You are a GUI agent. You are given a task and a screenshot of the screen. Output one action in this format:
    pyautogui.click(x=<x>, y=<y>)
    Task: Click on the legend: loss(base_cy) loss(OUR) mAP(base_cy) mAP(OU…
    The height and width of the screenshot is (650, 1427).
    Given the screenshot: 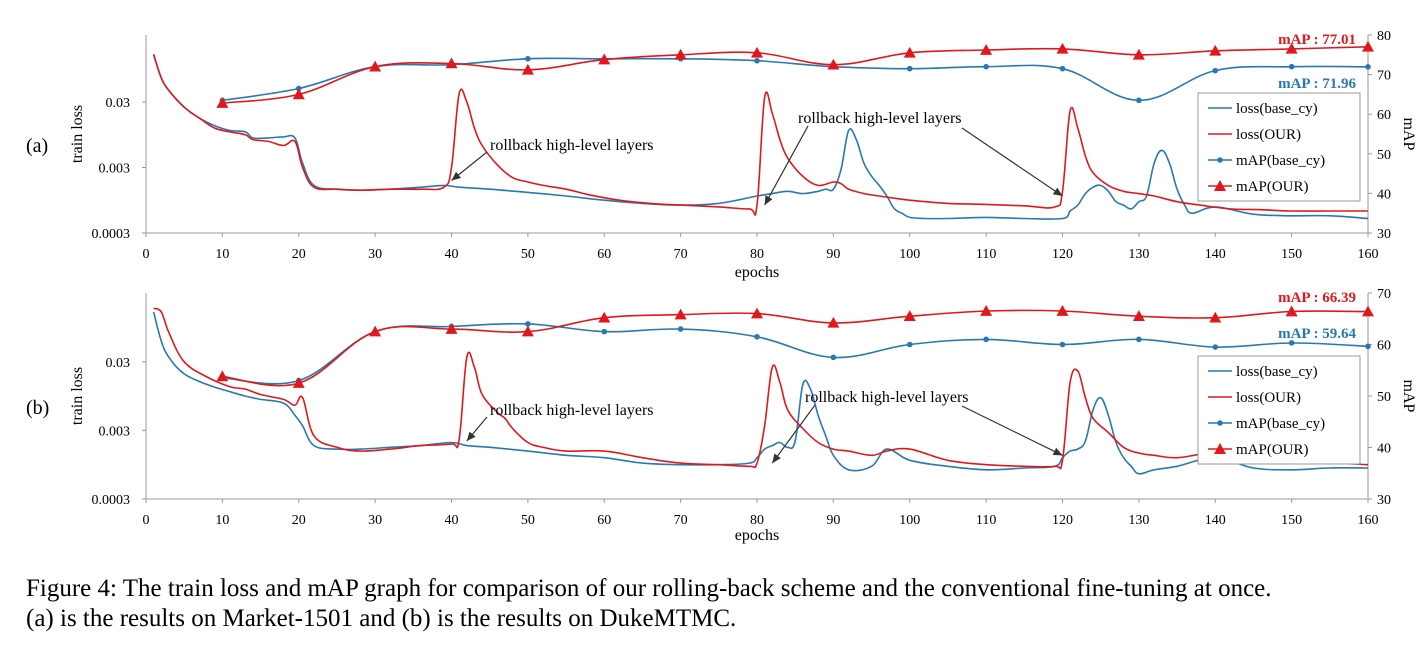 What is the action you would take?
    pyautogui.click(x=1279, y=147)
    